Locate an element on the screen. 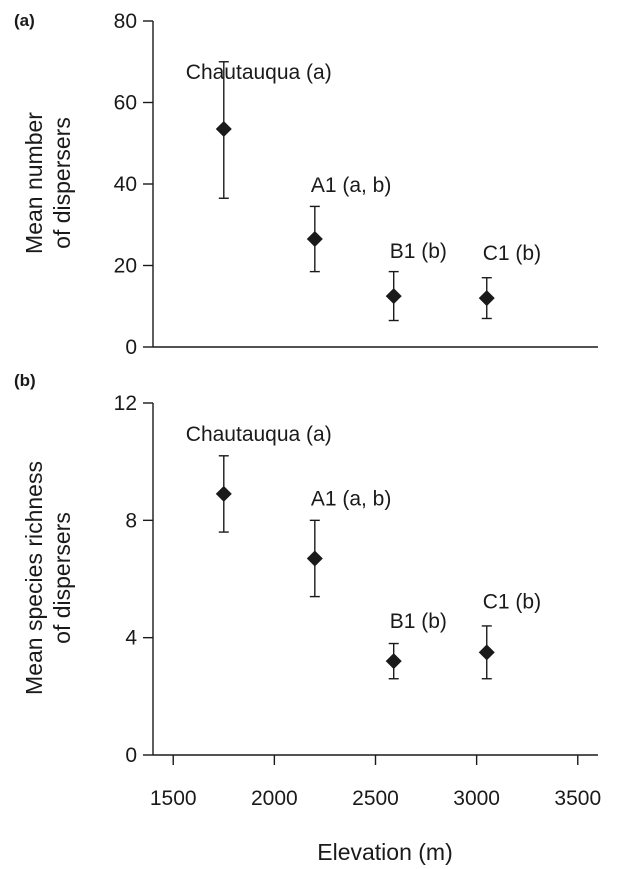 This screenshot has height=869, width=628. panel-b-x-tick-label: 2500 is located at coordinates (375, 798).